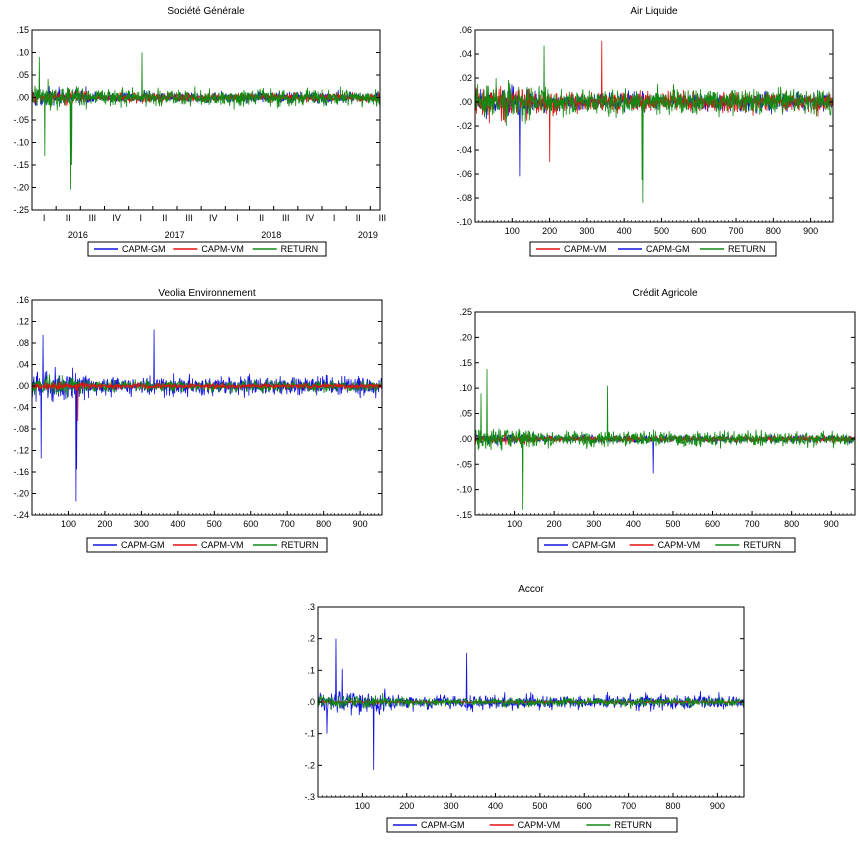  What do you see at coordinates (78, 235) in the screenshot?
I see `x-year-label: 2016` at bounding box center [78, 235].